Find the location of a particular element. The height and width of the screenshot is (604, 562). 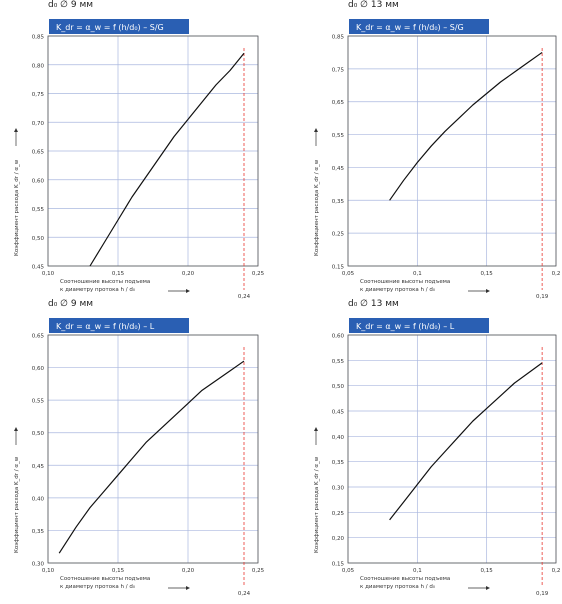

y-tick-label: 0,80 is located at coordinates (38, 66).